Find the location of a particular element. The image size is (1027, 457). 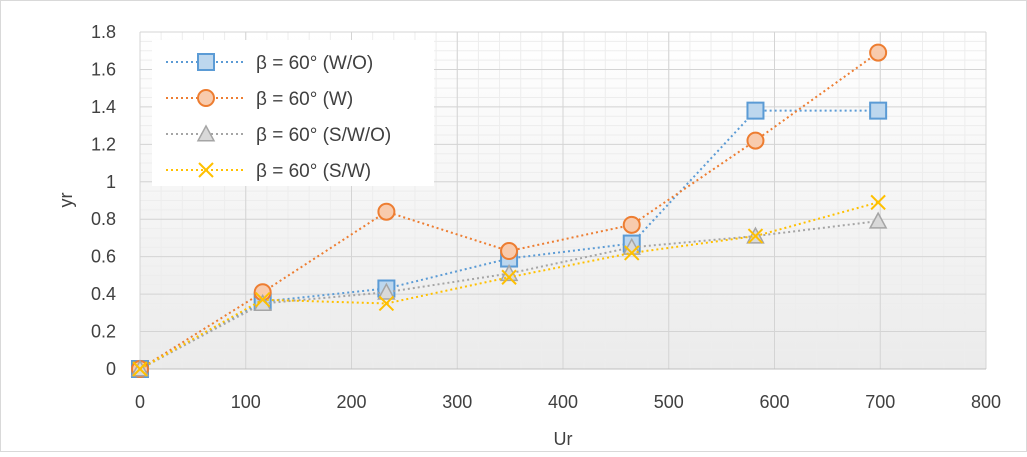

legend-label: β = 60° (S/W/O) is located at coordinates (323, 135).